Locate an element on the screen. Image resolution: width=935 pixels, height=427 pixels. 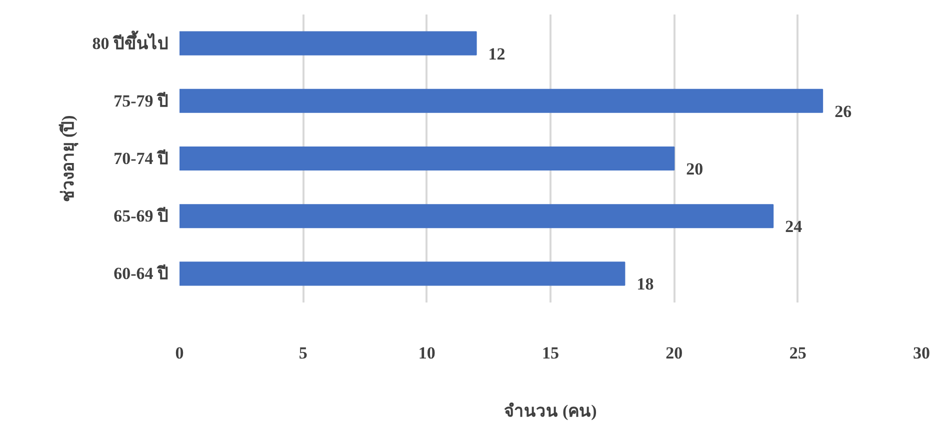
y-tick-label: 60-64 ปี is located at coordinates (141, 273).